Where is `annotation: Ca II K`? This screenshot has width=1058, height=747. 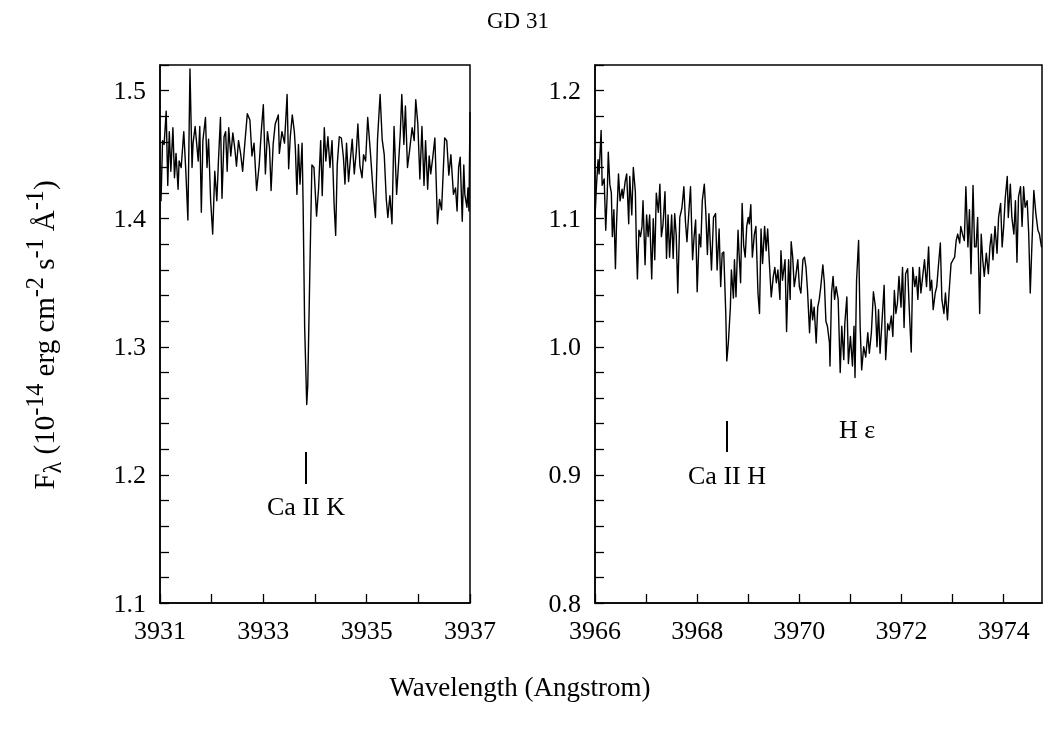
annotation: Ca II K is located at coordinates (306, 507).